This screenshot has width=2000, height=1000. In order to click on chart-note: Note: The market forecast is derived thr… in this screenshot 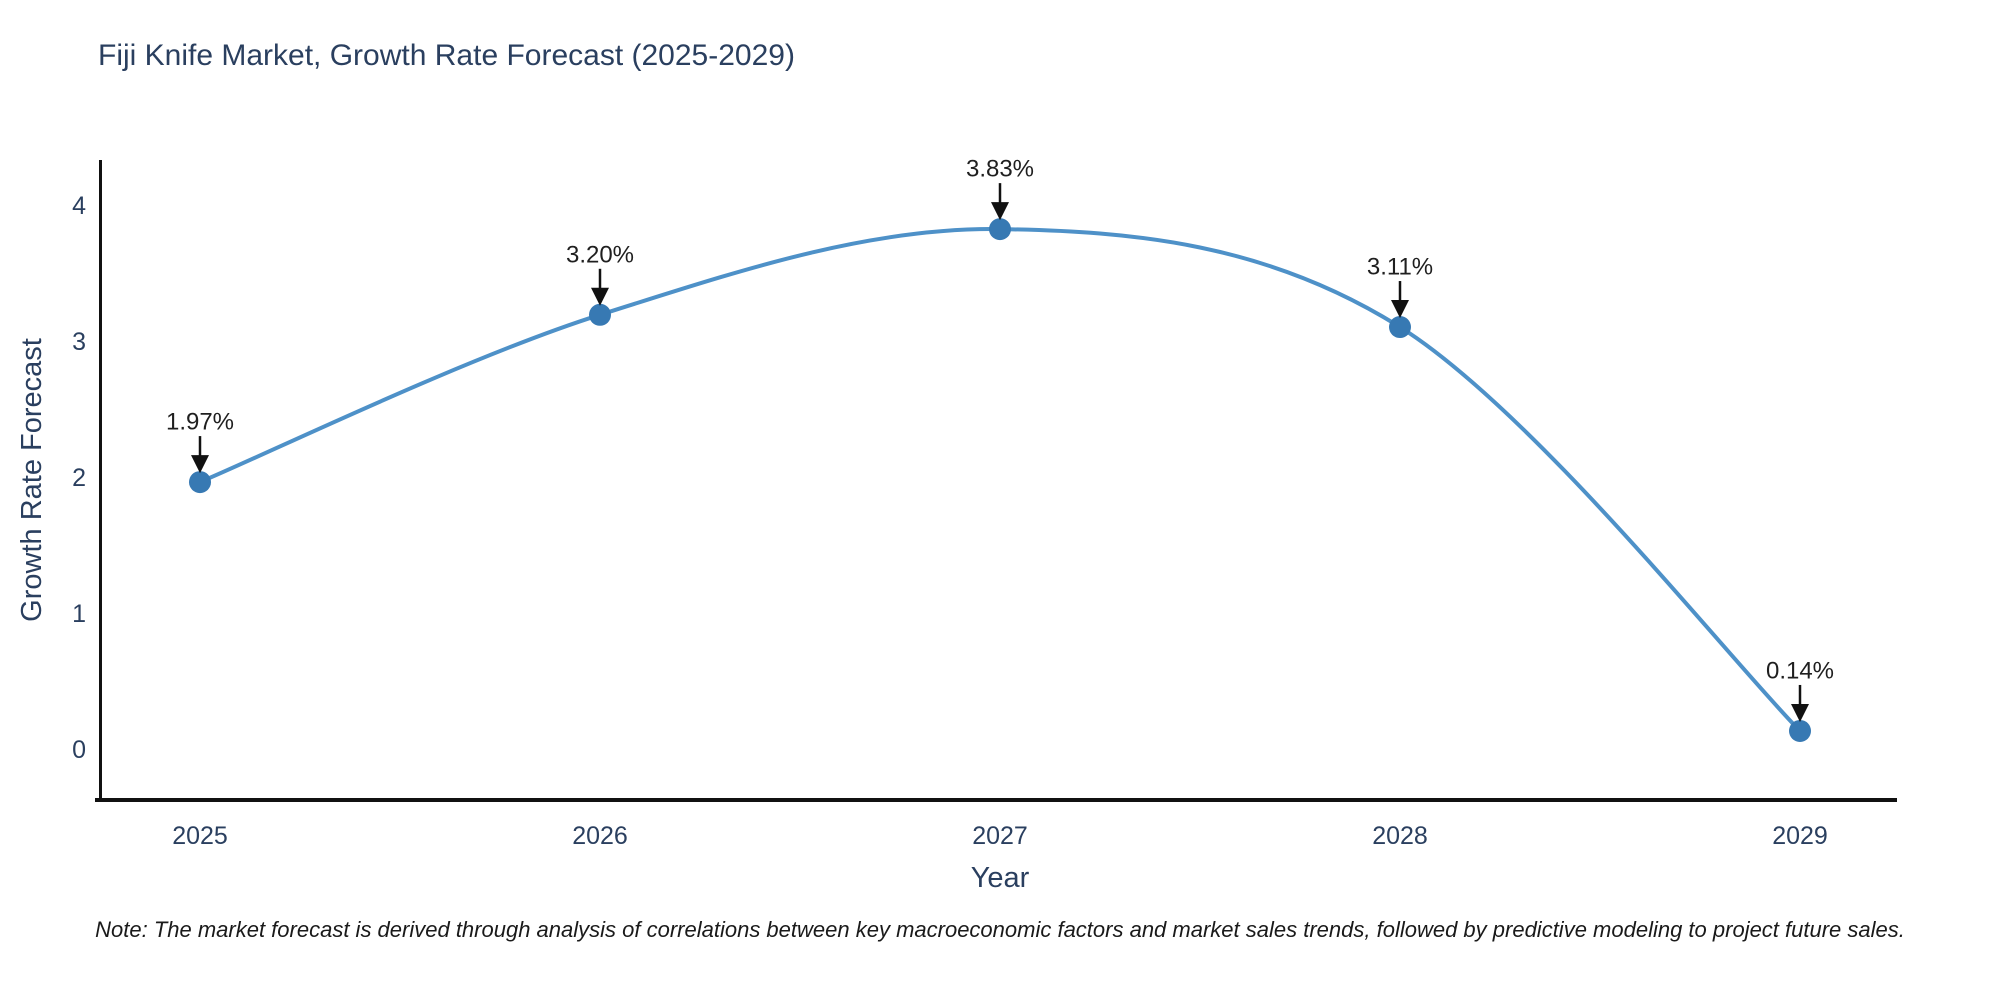, I will do `click(1000, 929)`.